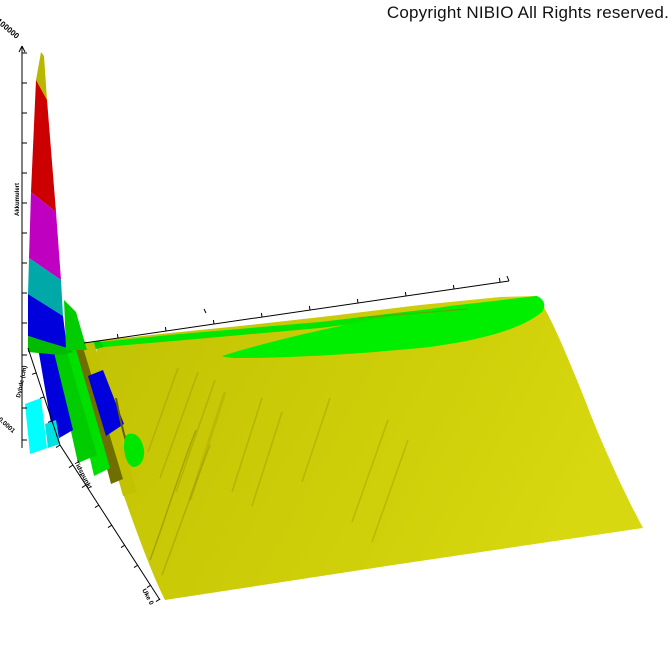  I want to click on spike, so click(57, 203).